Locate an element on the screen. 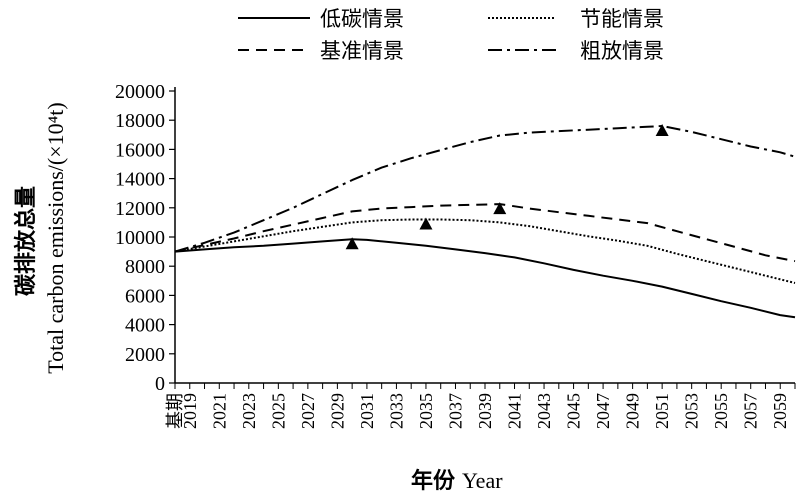 This screenshot has width=800, height=498. x-tick-label: 2033 is located at coordinates (396, 411).